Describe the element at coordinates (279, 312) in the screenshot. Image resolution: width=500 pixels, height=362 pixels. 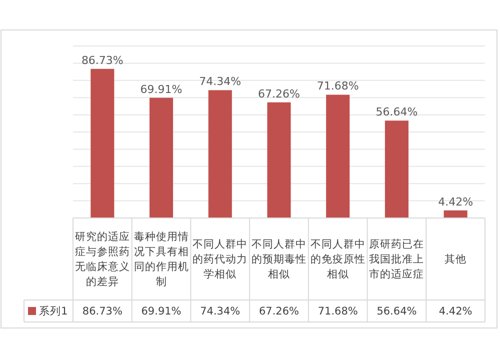
I see `data-label: 67.26%` at that location.